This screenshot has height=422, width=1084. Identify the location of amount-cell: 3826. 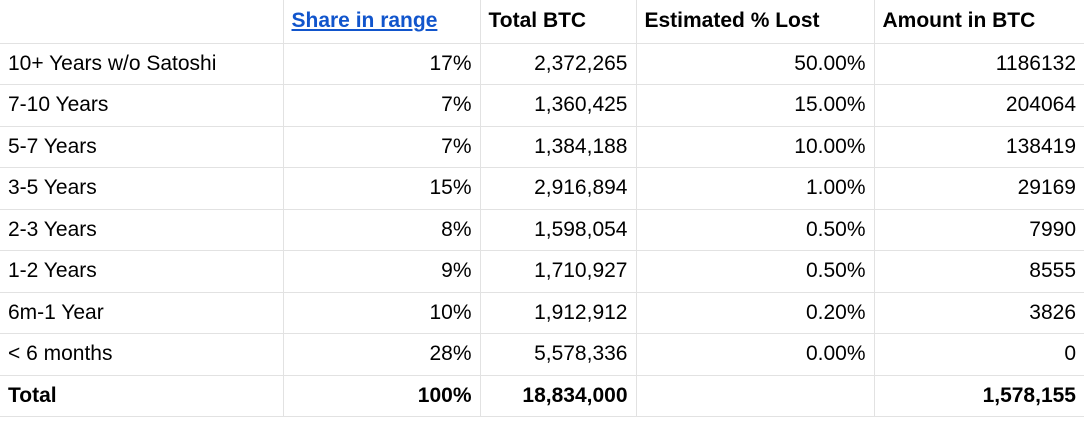
(979, 313).